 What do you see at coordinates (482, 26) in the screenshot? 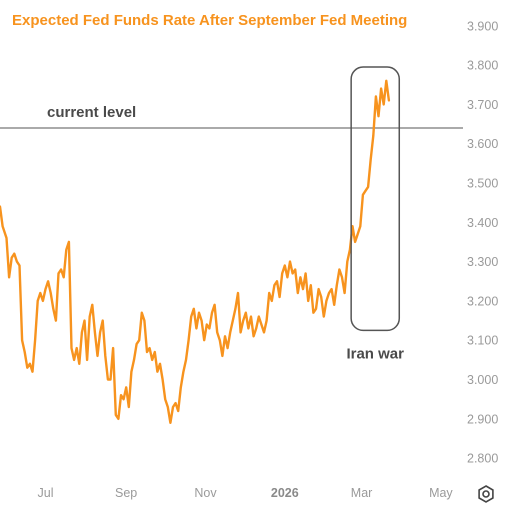
I see `y-tick-label: 3.900` at bounding box center [482, 26].